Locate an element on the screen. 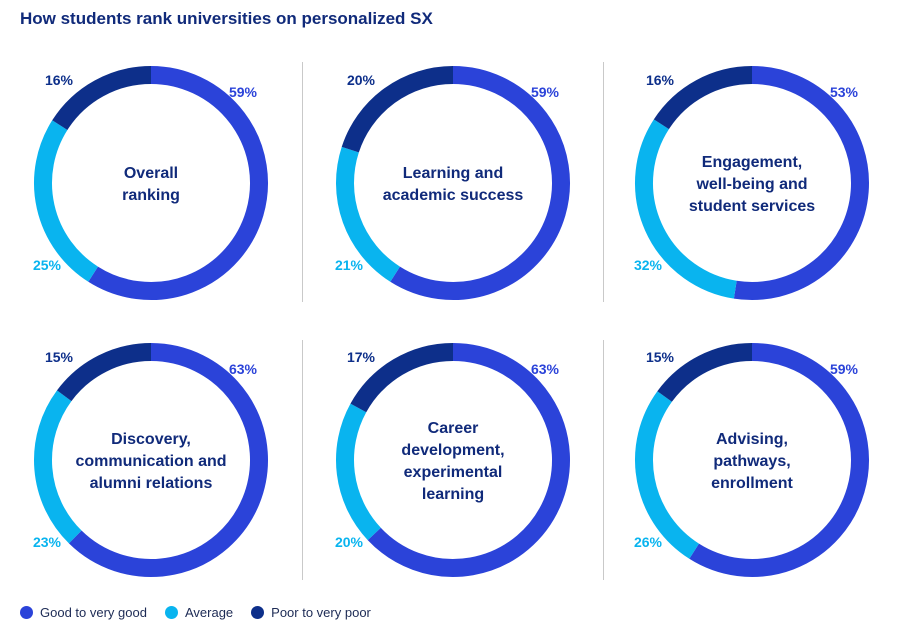  donut-3-center-text: student services is located at coordinates (752, 206).